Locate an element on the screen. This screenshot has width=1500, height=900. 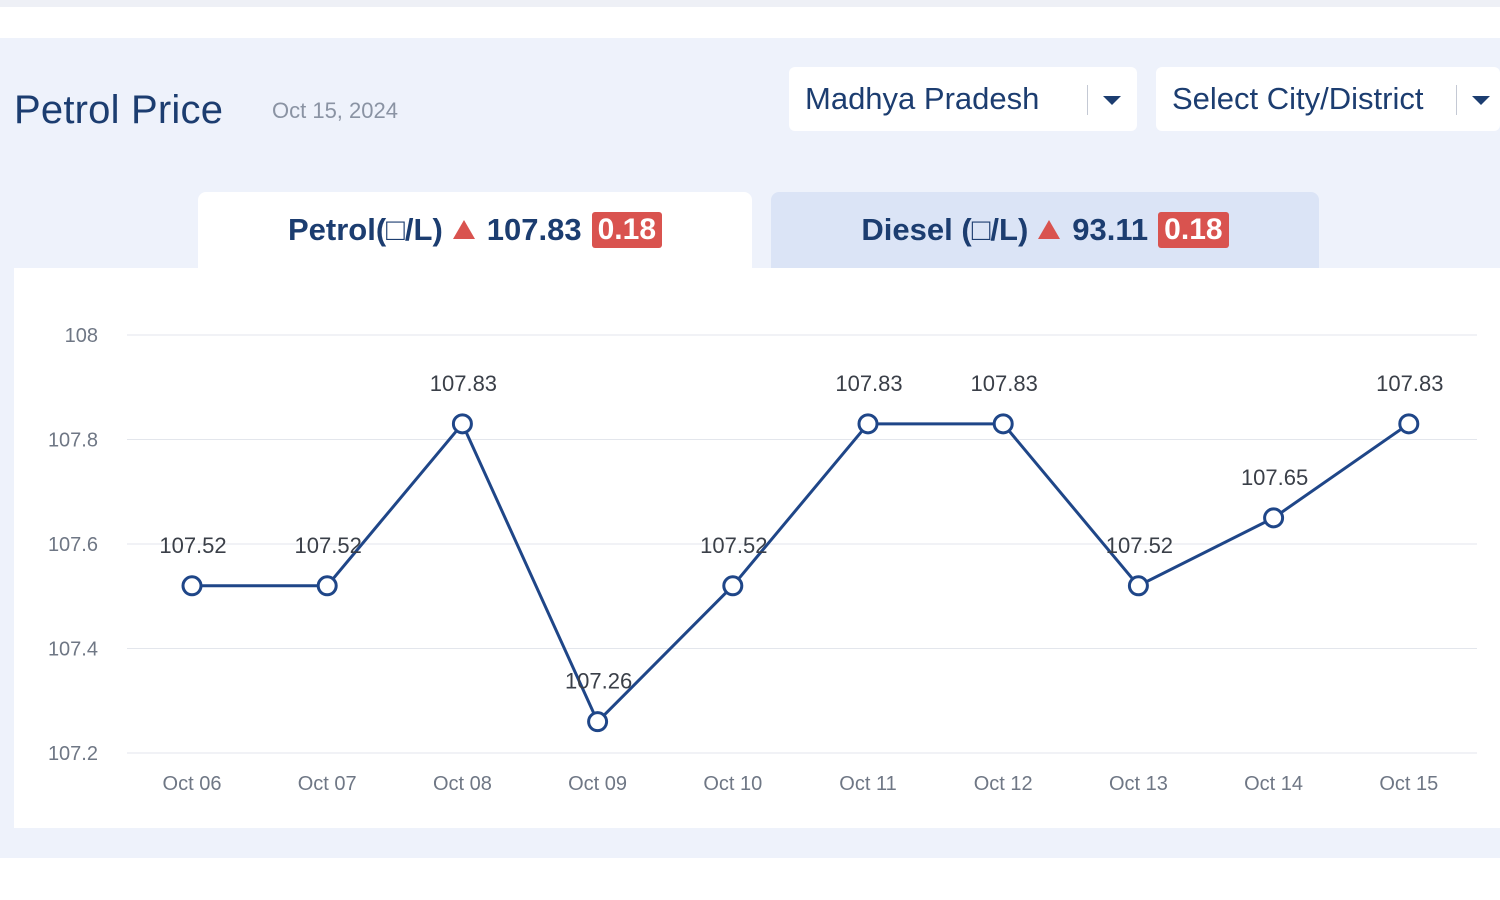
x-tick-label: Oct 08 is located at coordinates (462, 784).